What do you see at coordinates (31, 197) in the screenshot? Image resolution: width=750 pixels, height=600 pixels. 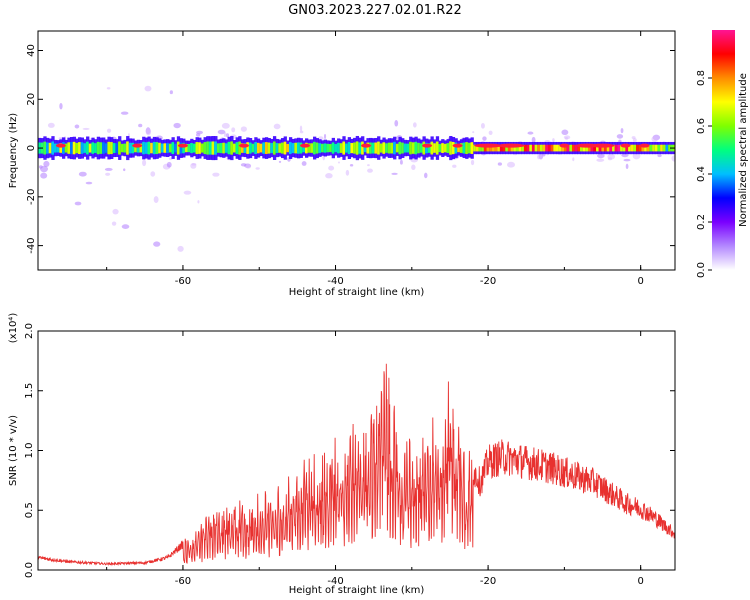 I see `y-tick-label: -20` at bounding box center [31, 197].